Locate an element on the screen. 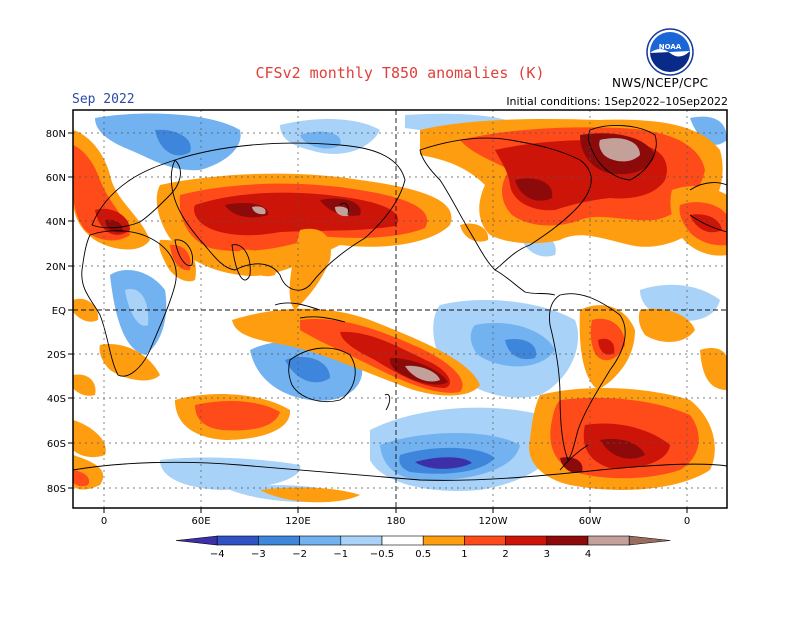 The image size is (800, 618). lat-label-eq: EQ is located at coordinates (59, 311).